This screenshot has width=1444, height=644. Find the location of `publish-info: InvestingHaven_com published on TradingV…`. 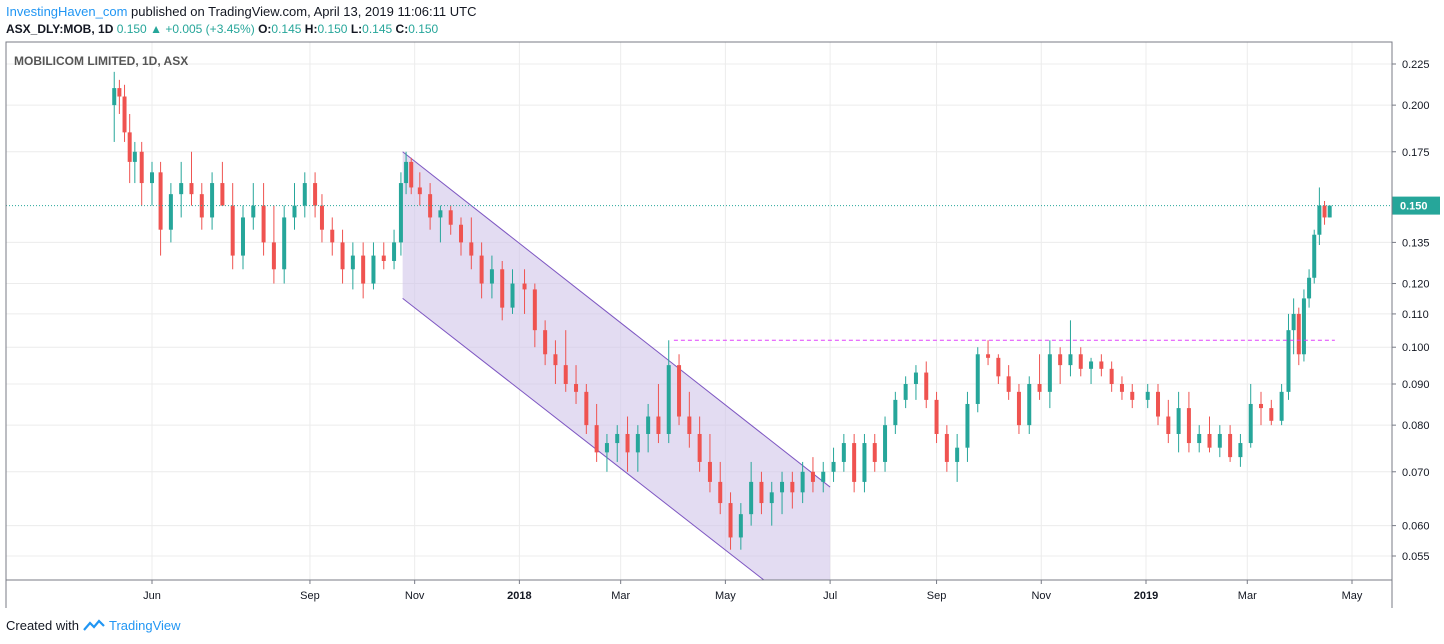

publish-info: InvestingHaven_com published on TradingV… is located at coordinates (241, 11).